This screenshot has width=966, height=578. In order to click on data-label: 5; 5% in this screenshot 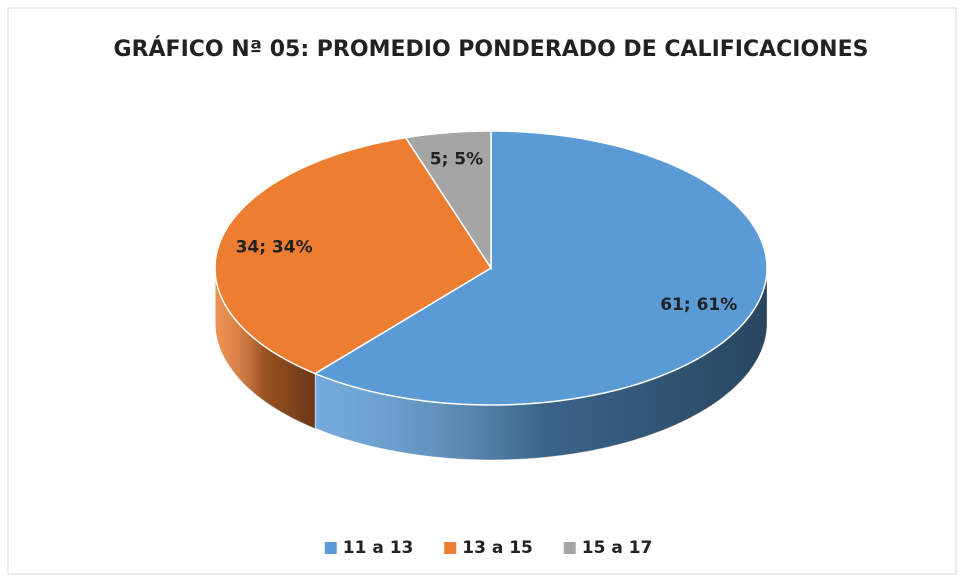, I will do `click(456, 160)`.